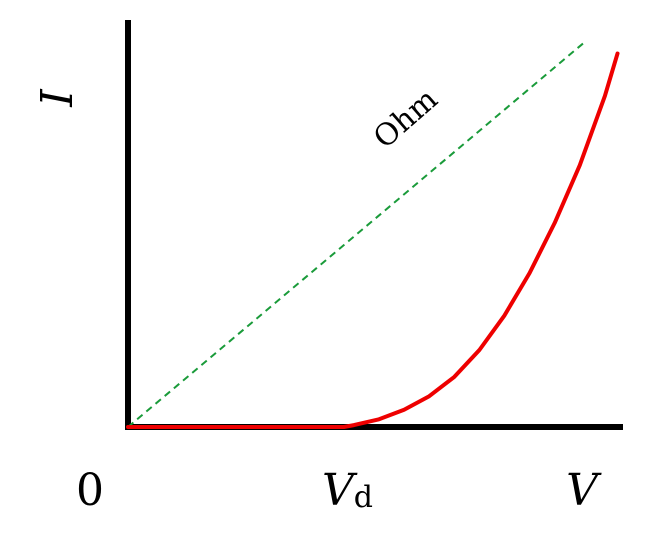 The width and height of the screenshot is (672, 533). What do you see at coordinates (363, 497) in the screenshot?
I see `threshold-label-subscript: d` at bounding box center [363, 497].